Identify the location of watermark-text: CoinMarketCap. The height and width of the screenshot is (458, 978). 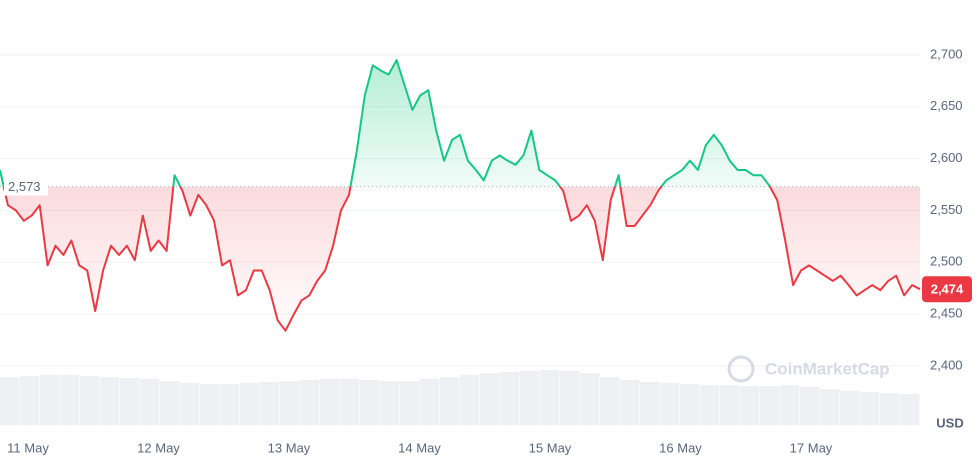
(827, 368).